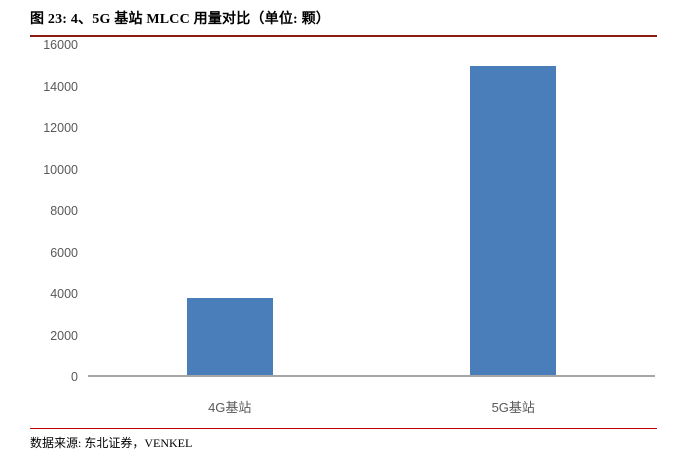  What do you see at coordinates (229, 336) in the screenshot?
I see `bar-4G基站` at bounding box center [229, 336].